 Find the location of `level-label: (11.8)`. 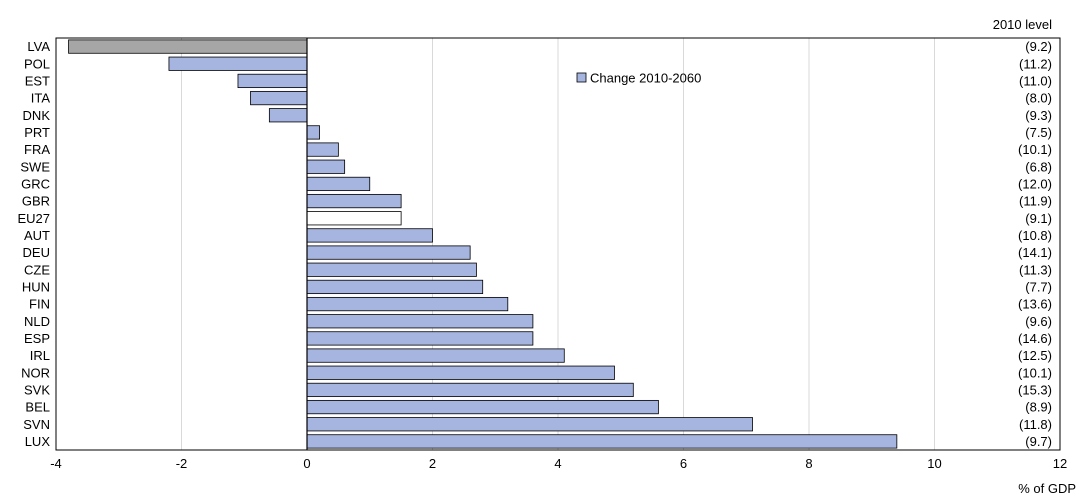

level-label: (11.8) is located at coordinates (1035, 424).